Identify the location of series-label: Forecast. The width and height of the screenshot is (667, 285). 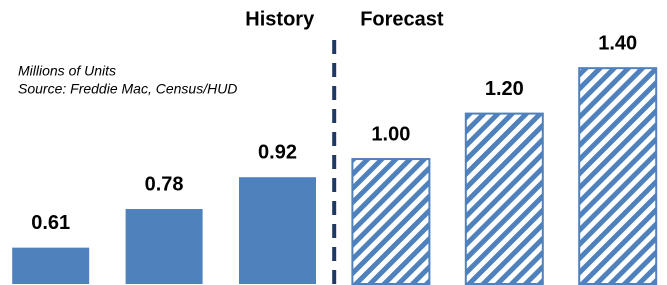
(402, 19).